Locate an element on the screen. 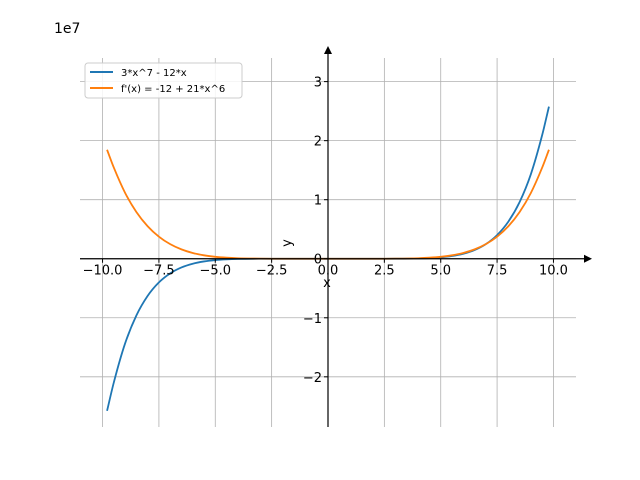 The width and height of the screenshot is (640, 480). x-tick-label: 5.0 is located at coordinates (440, 271).